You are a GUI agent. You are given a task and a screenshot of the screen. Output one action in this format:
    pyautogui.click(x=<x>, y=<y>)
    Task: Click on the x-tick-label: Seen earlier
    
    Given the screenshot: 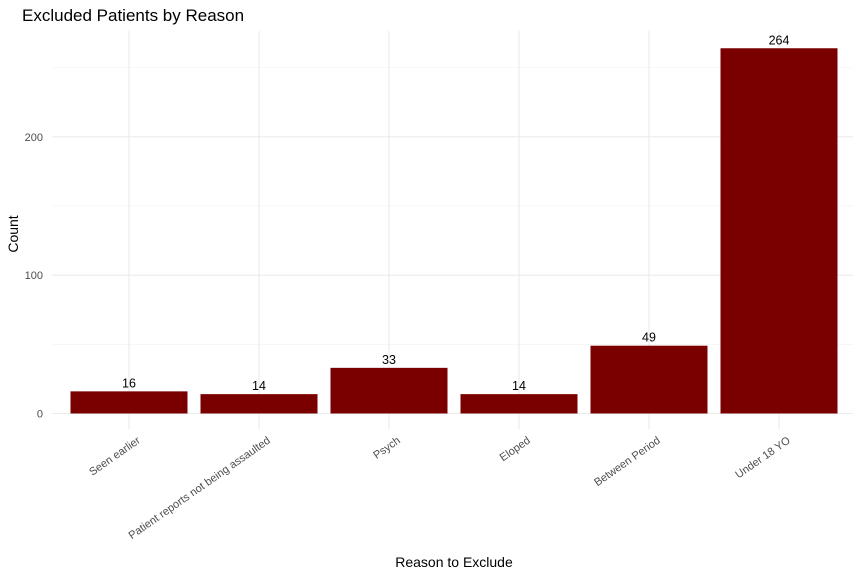 What is the action you would take?
    pyautogui.click(x=115, y=456)
    